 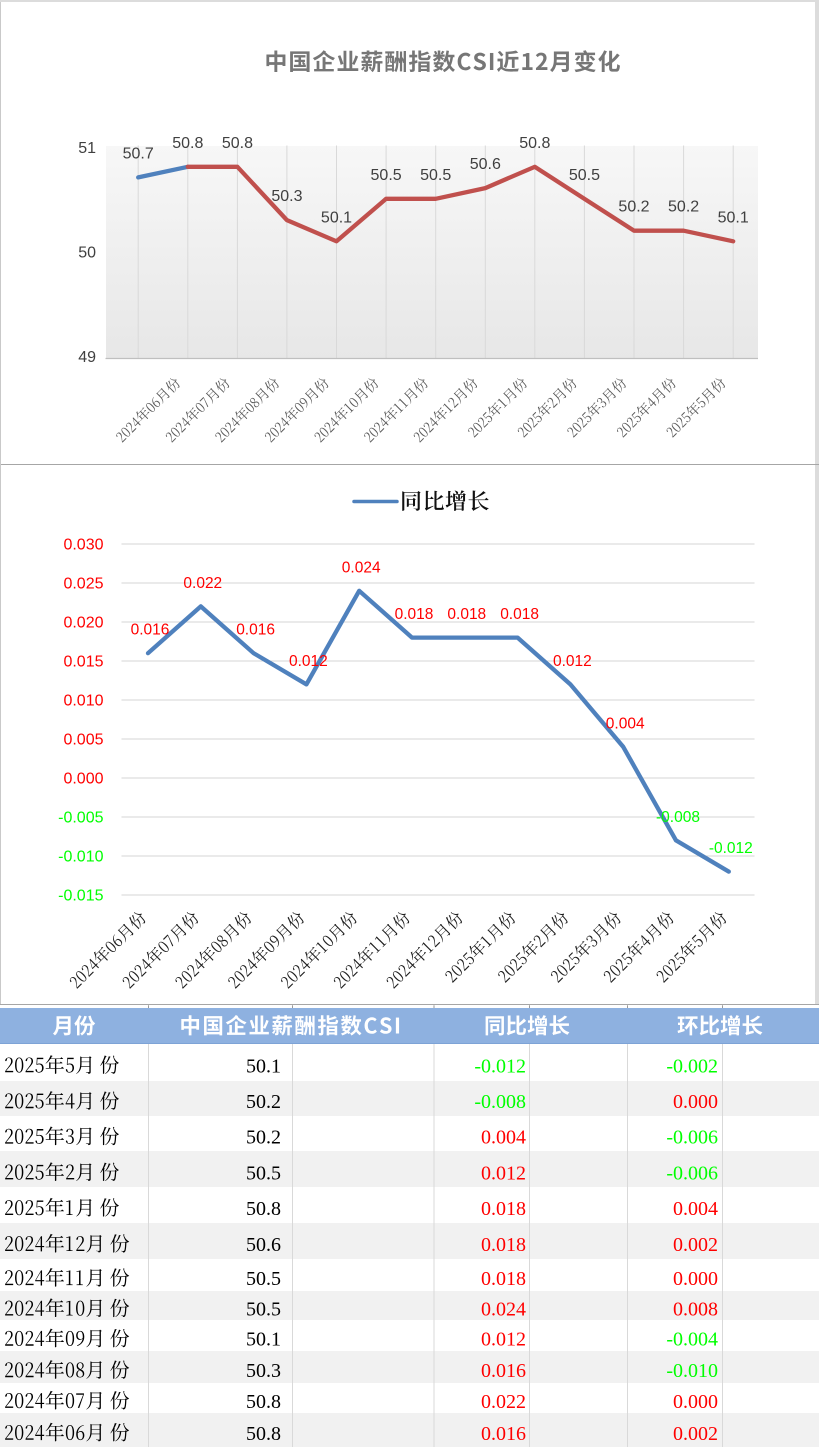 What do you see at coordinates (83, 545) in the screenshot?
I see `svg-text: 0.030` at bounding box center [83, 545].